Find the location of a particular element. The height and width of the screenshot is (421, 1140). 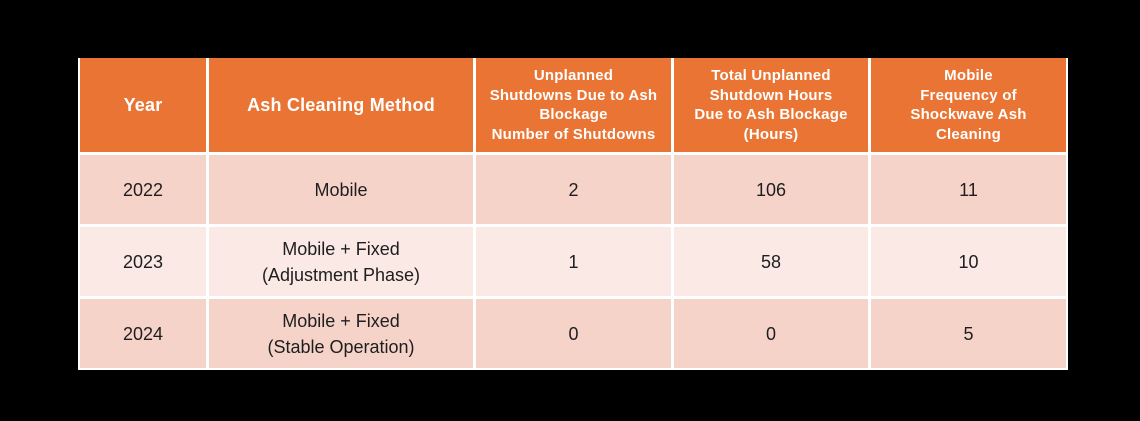

cell-frequency: 10 is located at coordinates (968, 261).